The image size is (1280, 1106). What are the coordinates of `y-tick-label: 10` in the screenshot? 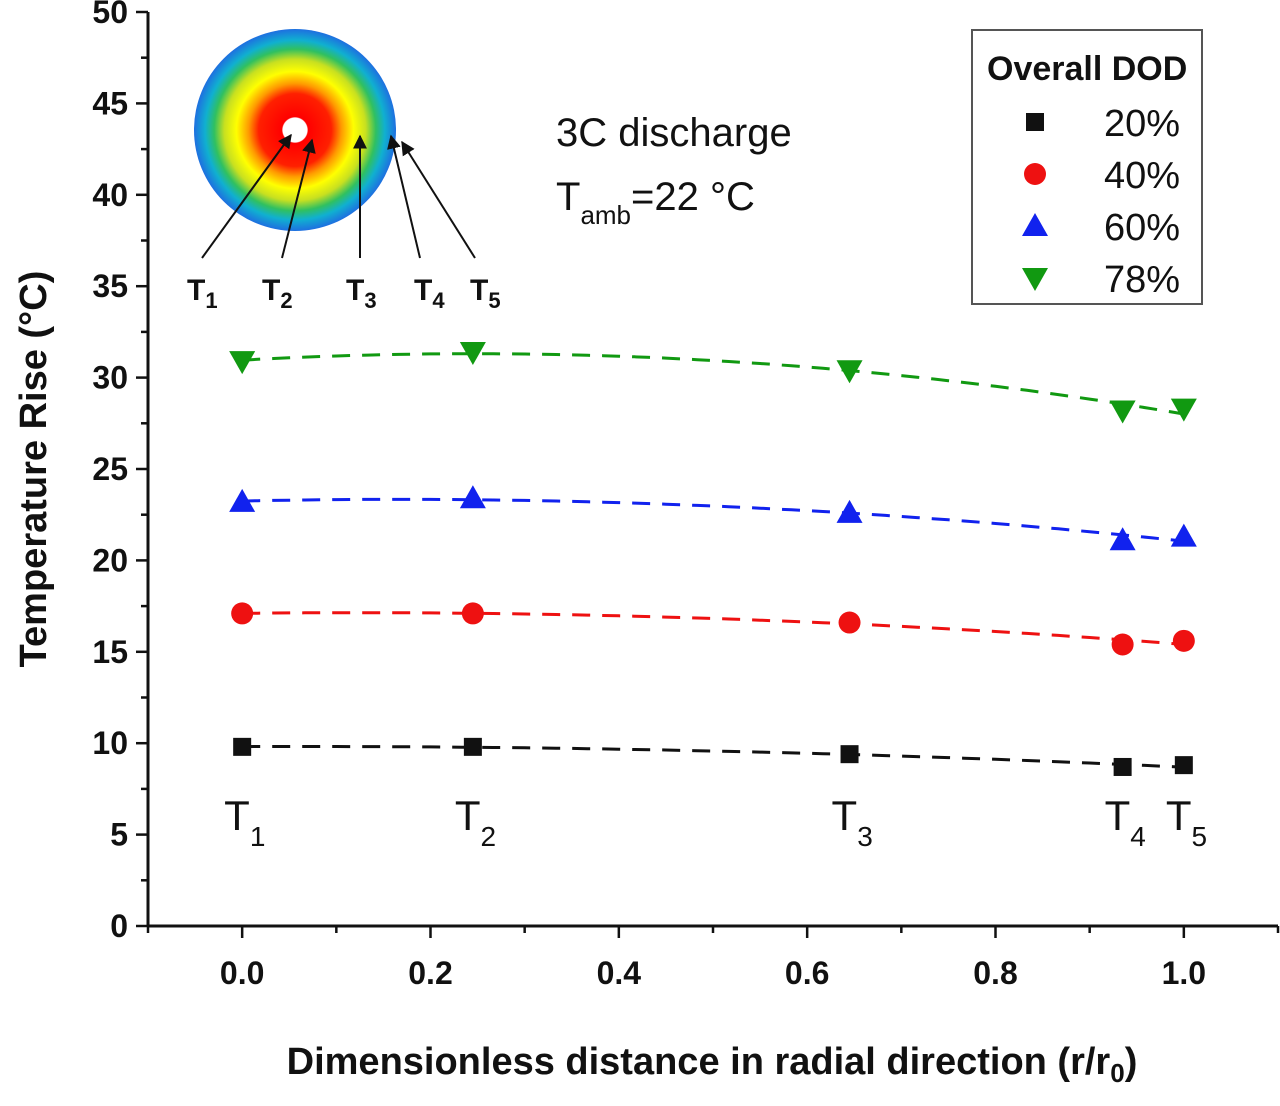 It's located at (110, 743).